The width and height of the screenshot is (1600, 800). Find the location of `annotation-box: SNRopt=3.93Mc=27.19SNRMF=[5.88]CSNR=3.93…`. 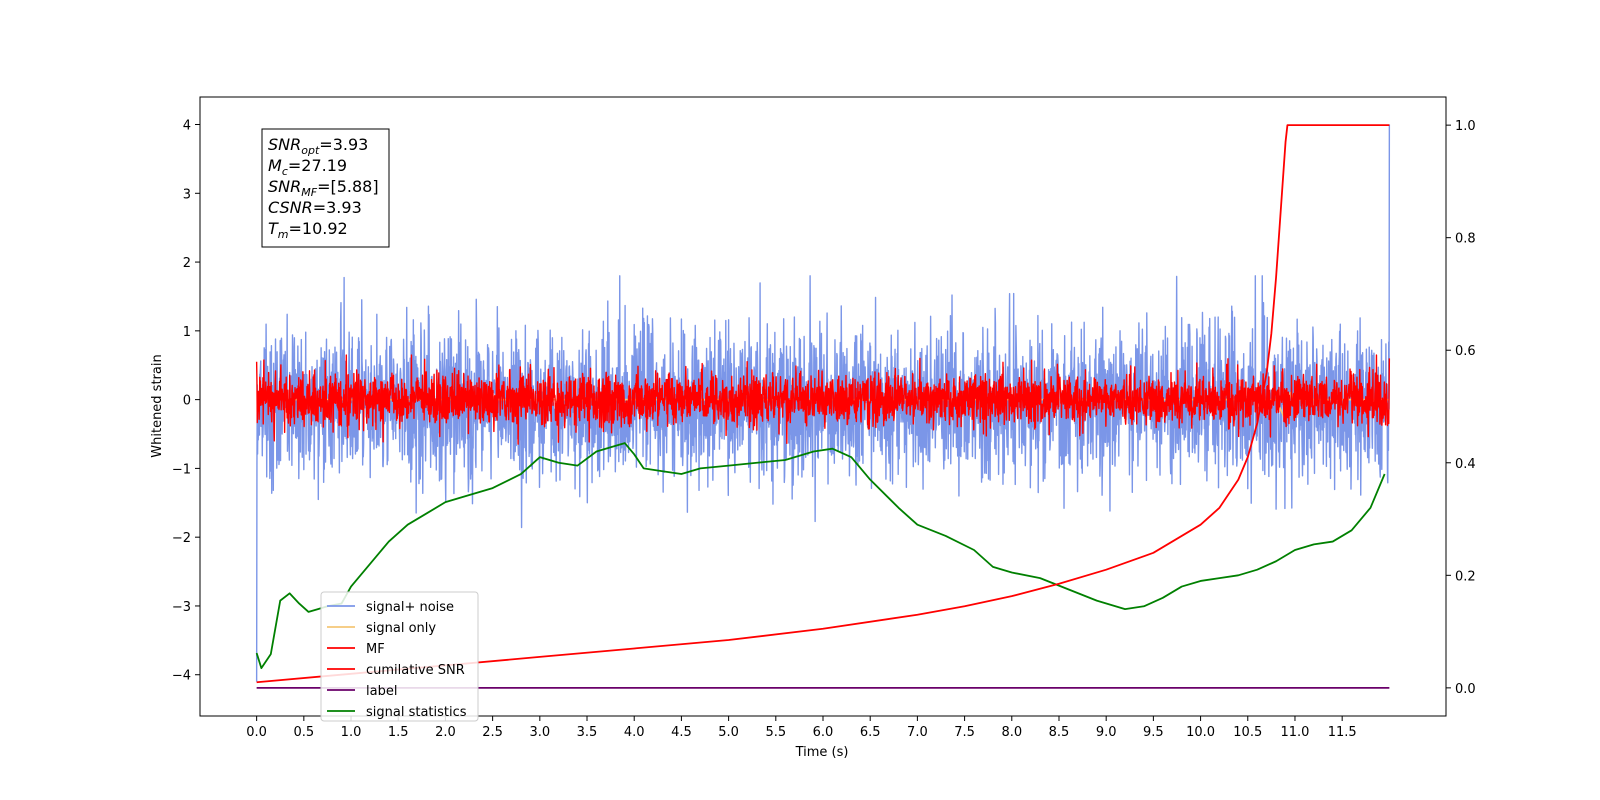

annotation-box: SNRopt=3.93Mc=27.19SNRMF=[5.88]CSNR=3.93… is located at coordinates (325, 188).